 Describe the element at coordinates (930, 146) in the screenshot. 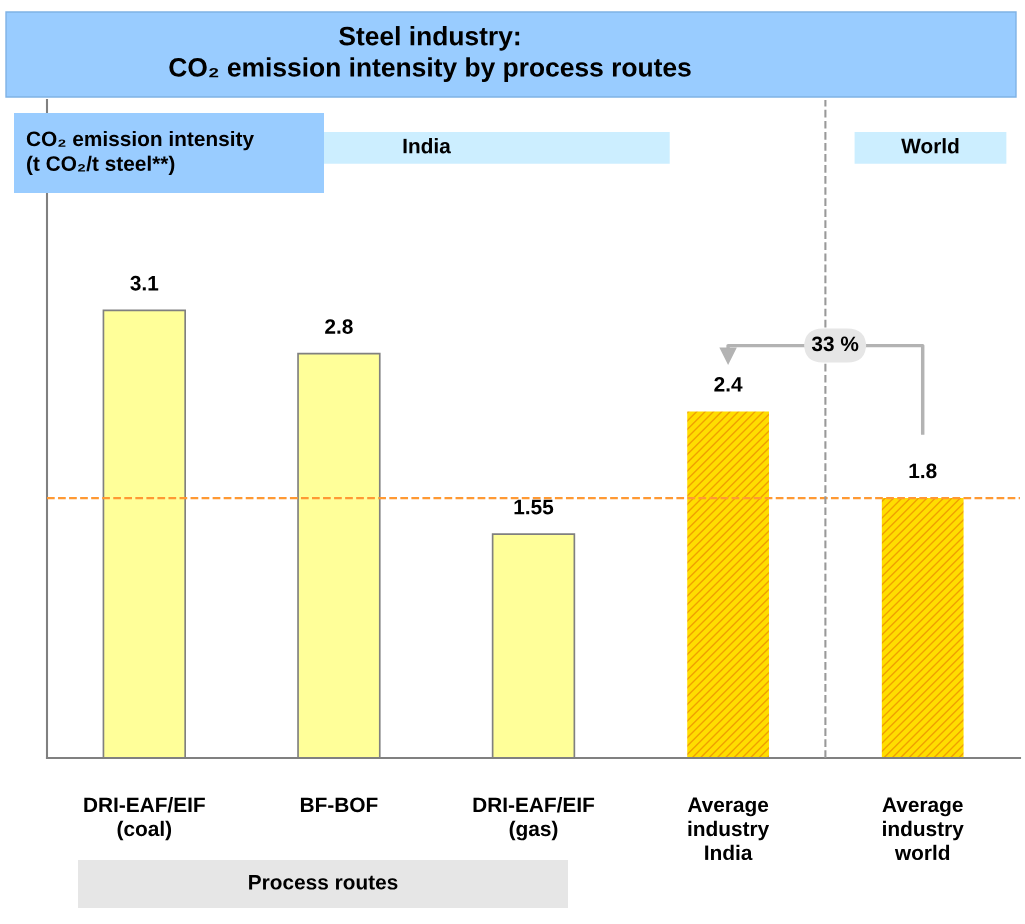

I see `text: World` at that location.